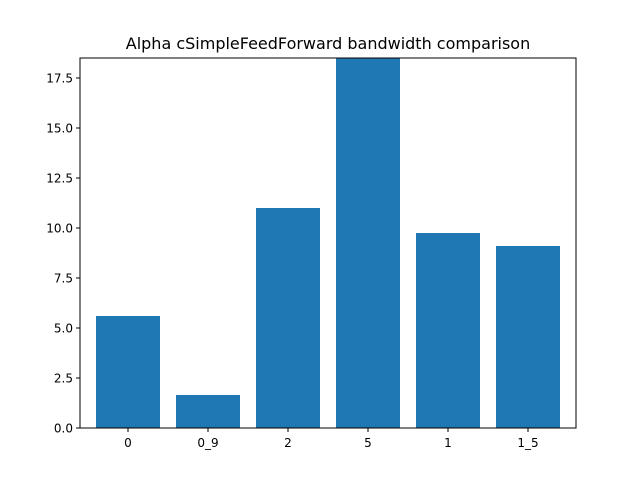  Describe the element at coordinates (63, 329) in the screenshot. I see `y-tick-label: 5.0` at that location.